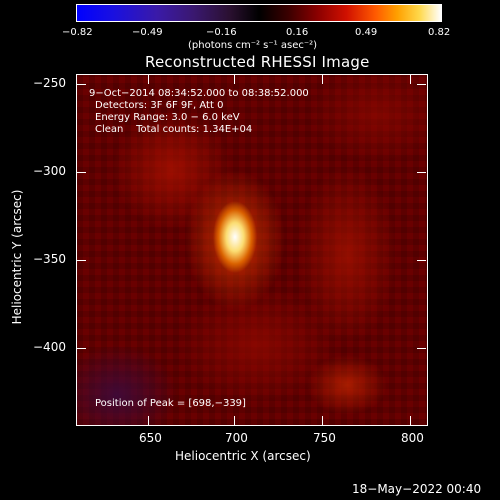  Describe the element at coordinates (257, 62) in the screenshot. I see `image-title: Reconstructed RHESSI Image` at that location.